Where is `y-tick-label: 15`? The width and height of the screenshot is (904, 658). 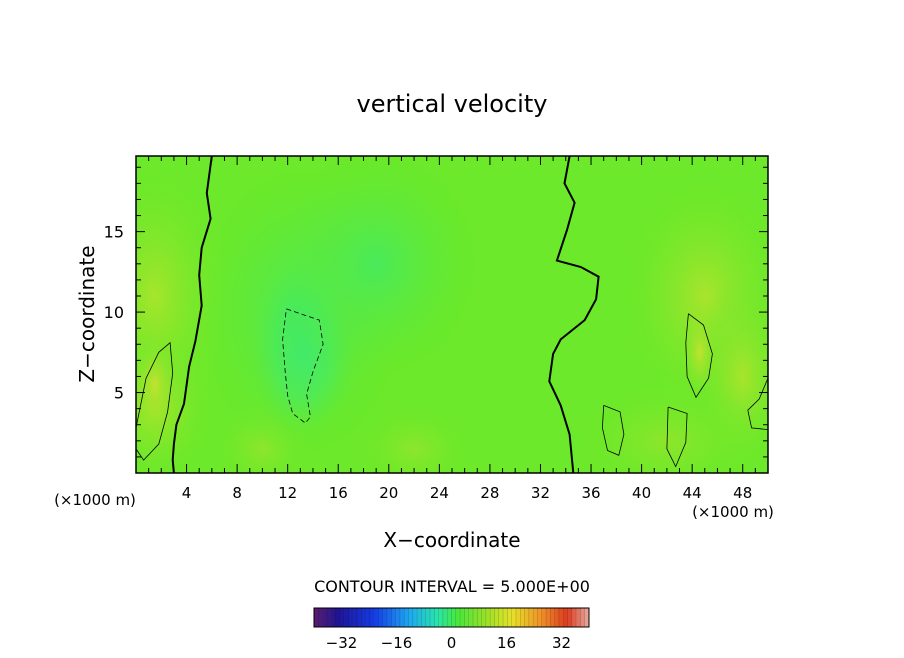
y-tick-label: 15 is located at coordinates (114, 232).